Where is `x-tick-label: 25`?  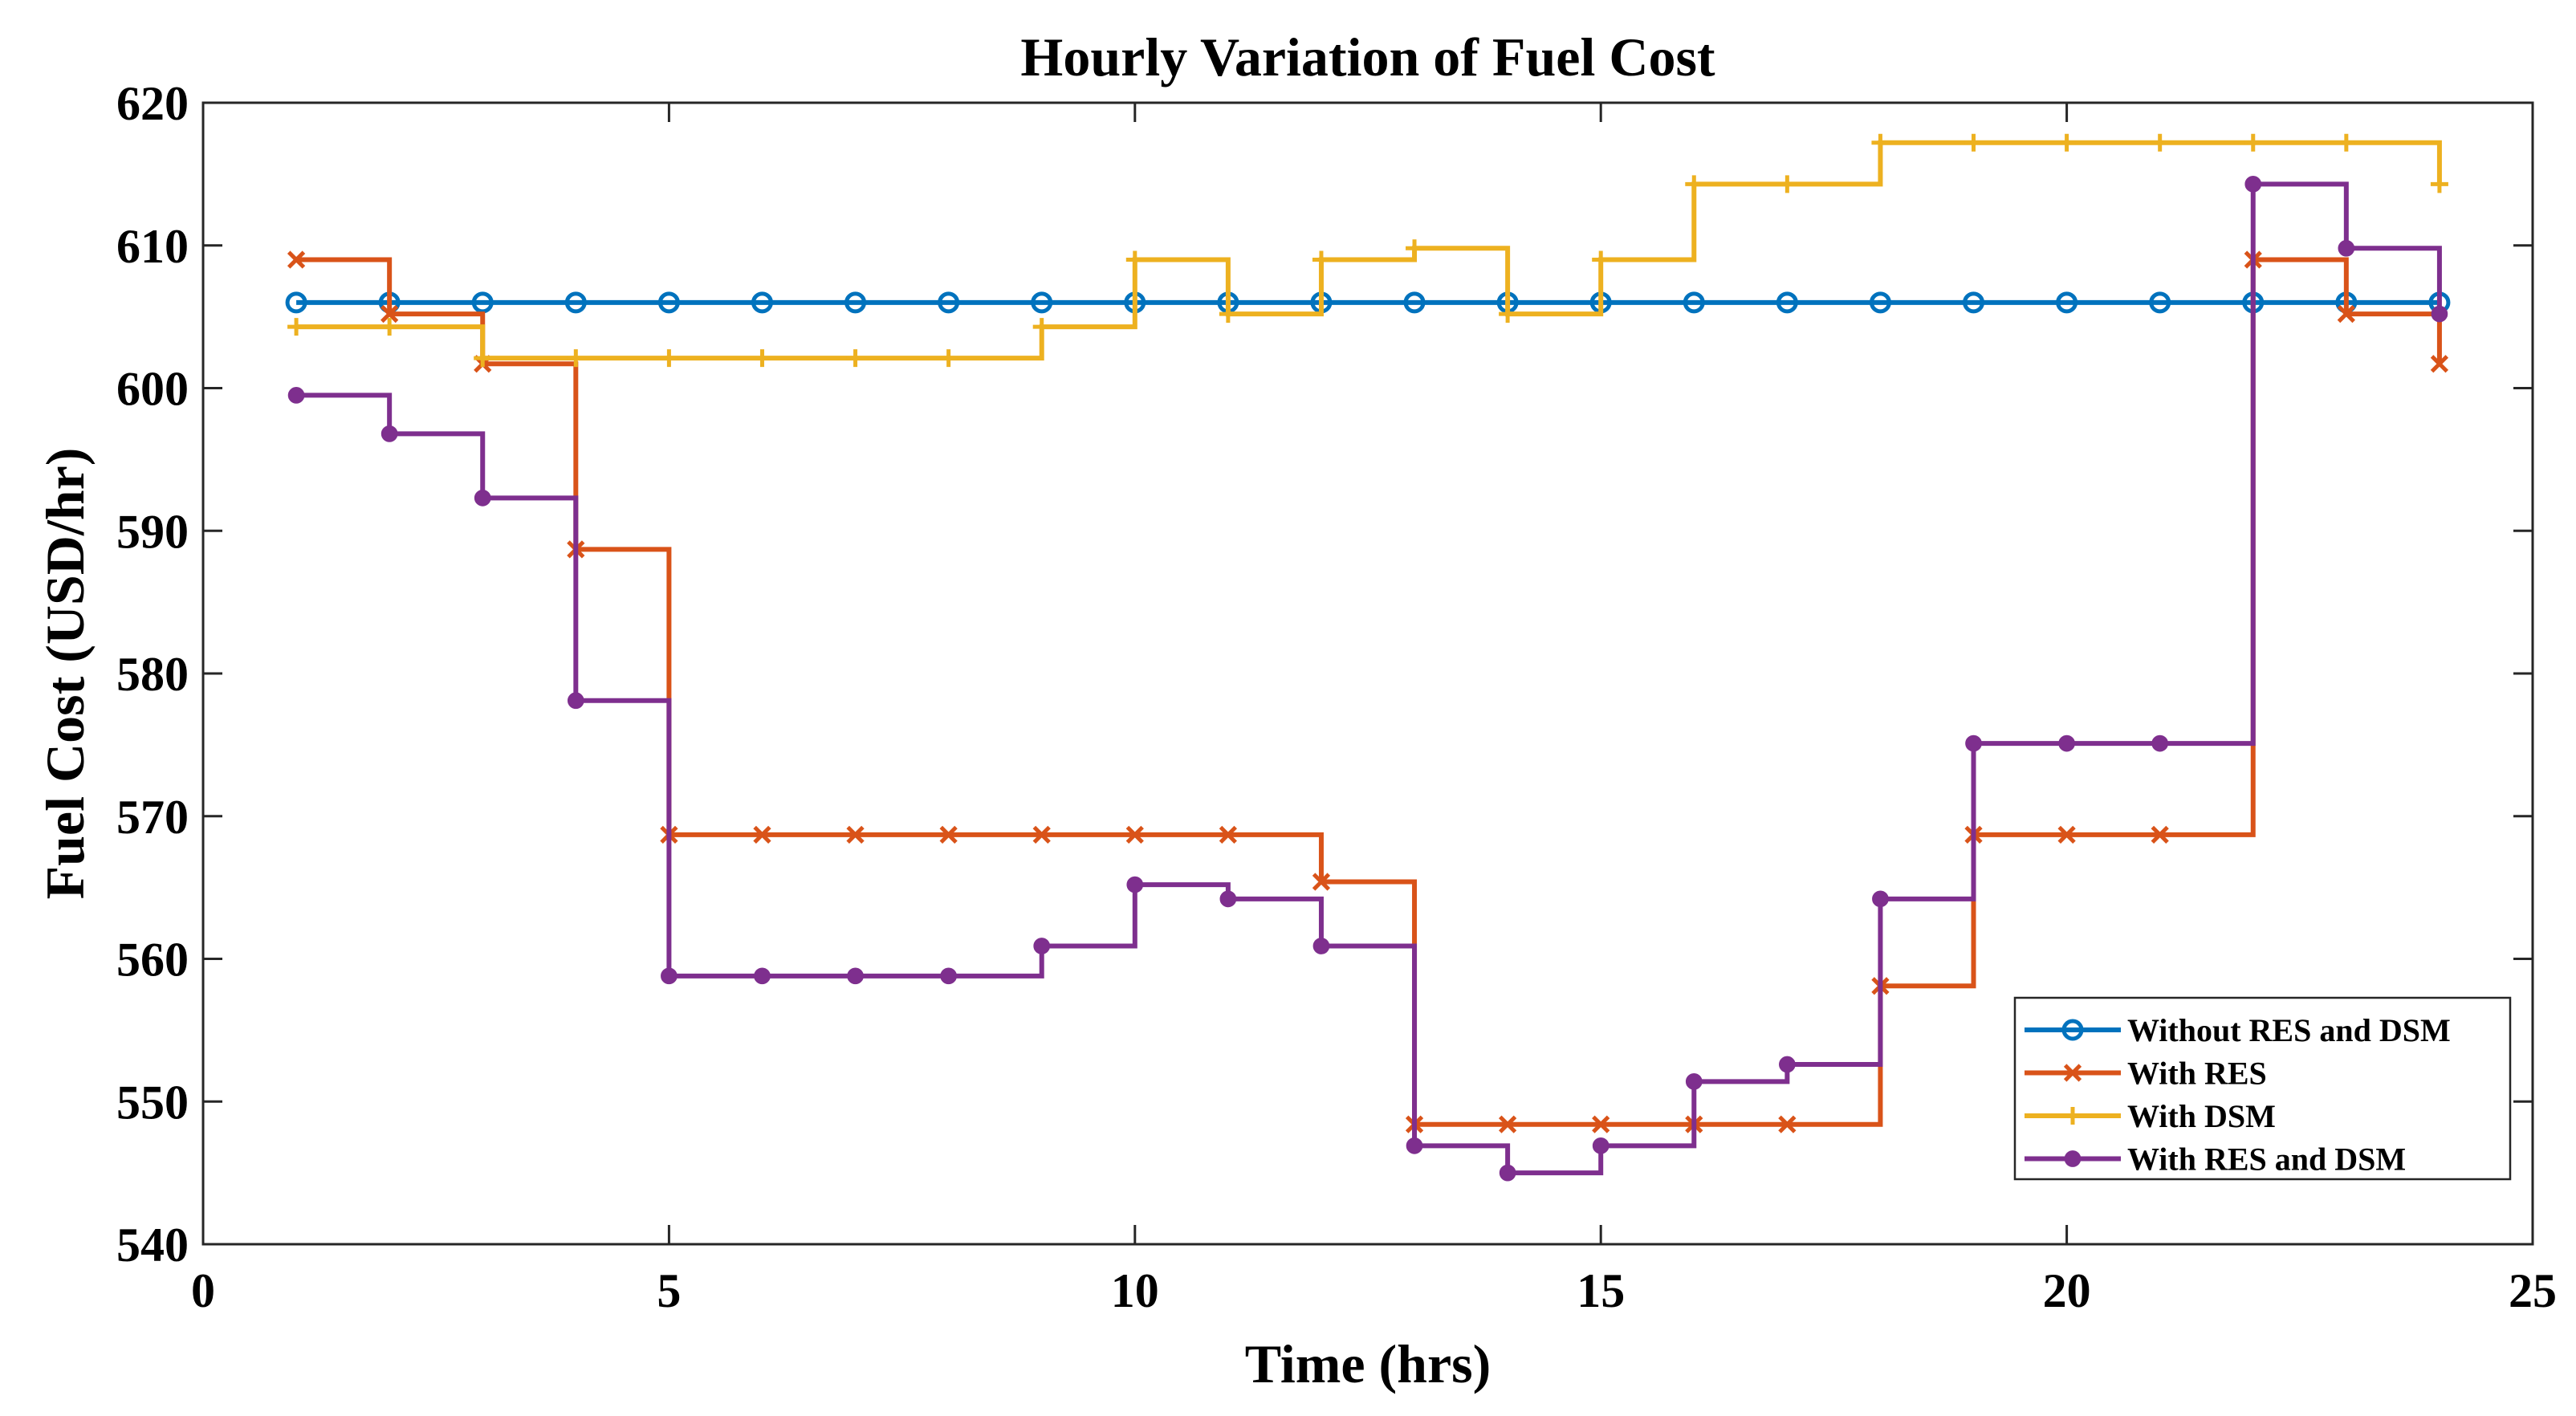
x-tick-label: 25 is located at coordinates (2533, 1290).